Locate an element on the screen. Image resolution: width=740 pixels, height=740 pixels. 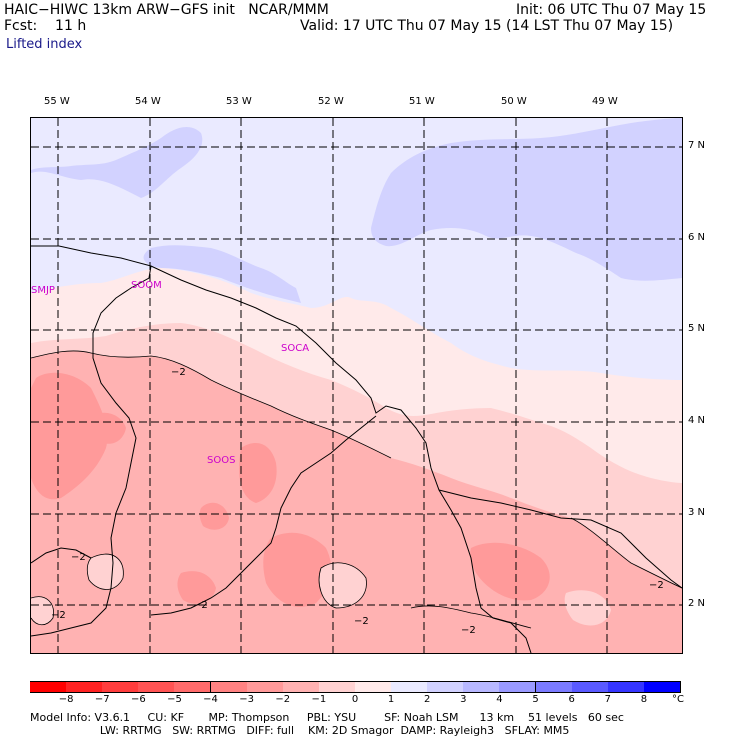
field-name: Lifted index is located at coordinates (44, 44).